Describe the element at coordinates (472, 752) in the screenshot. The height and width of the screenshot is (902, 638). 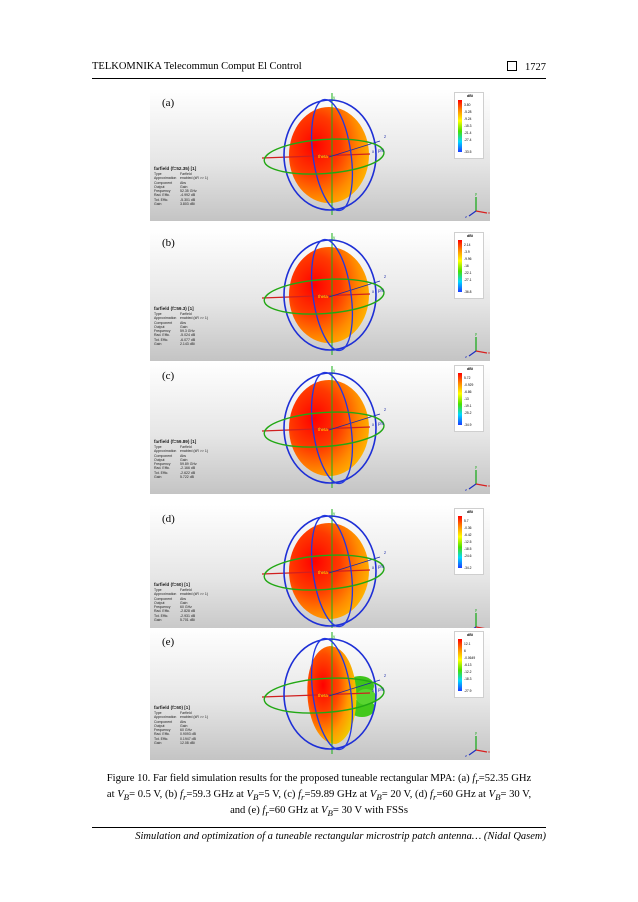
I see `triad-z-arrow` at that location.